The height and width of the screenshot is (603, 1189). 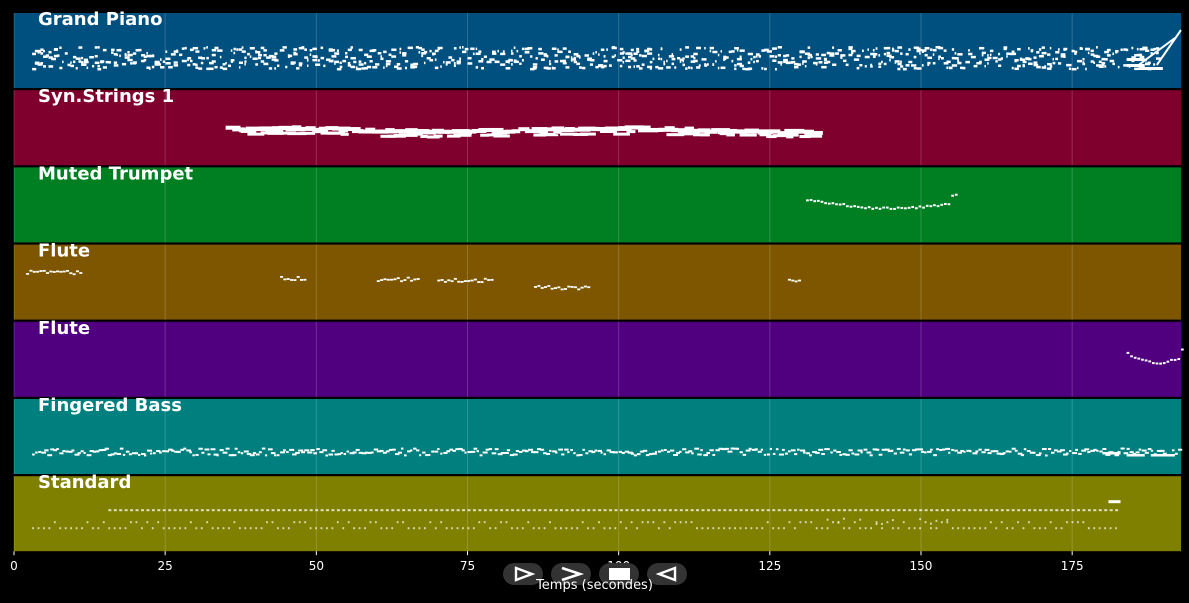 What do you see at coordinates (523, 574) in the screenshot?
I see `play-button` at bounding box center [523, 574].